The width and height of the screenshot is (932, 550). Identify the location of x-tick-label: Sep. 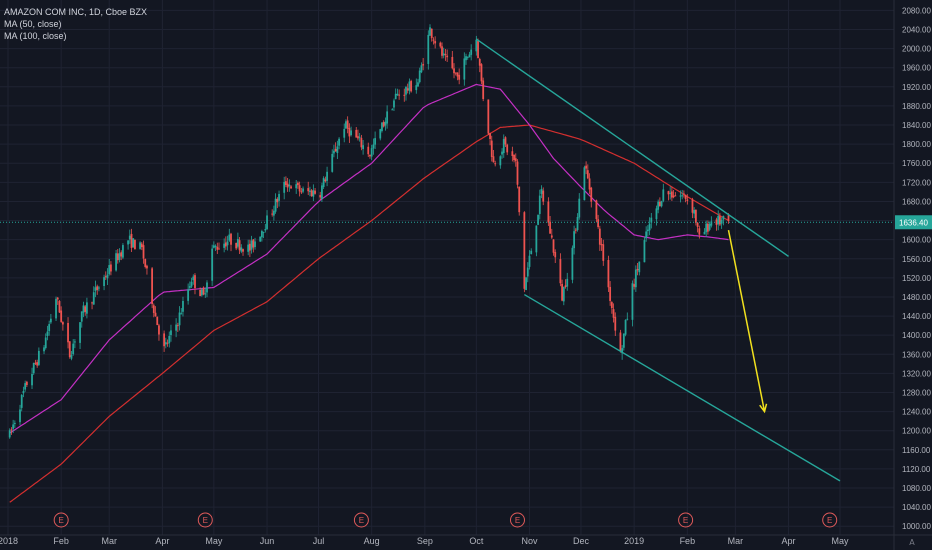
(425, 541).